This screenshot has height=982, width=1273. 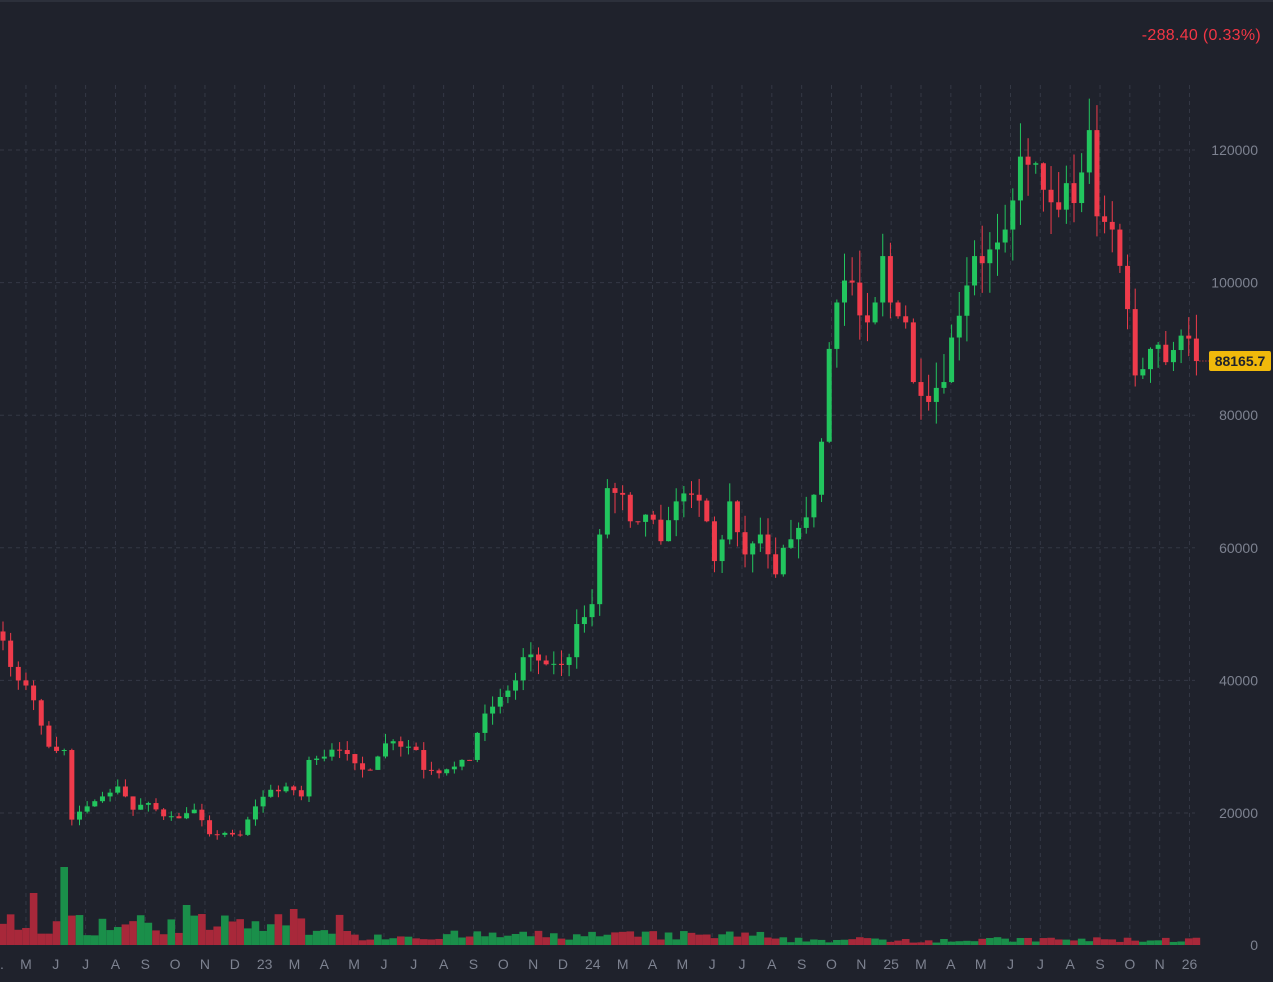 I want to click on volume-bars, so click(x=600, y=906).